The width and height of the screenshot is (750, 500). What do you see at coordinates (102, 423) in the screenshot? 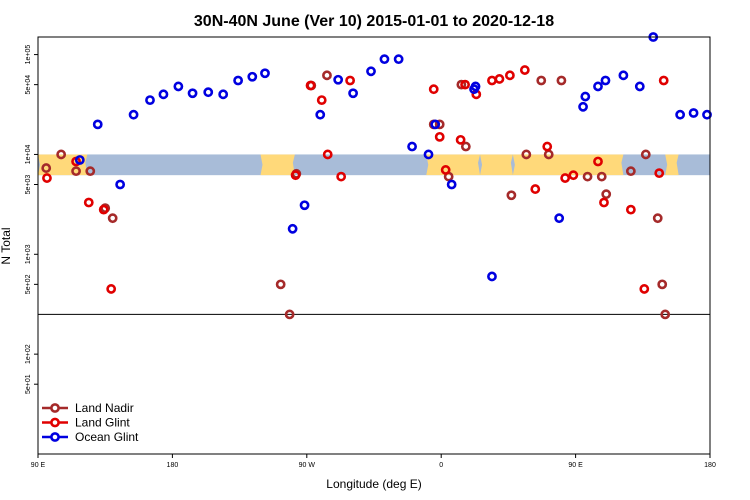
I see `legend-label: Land Glint` at bounding box center [102, 423].